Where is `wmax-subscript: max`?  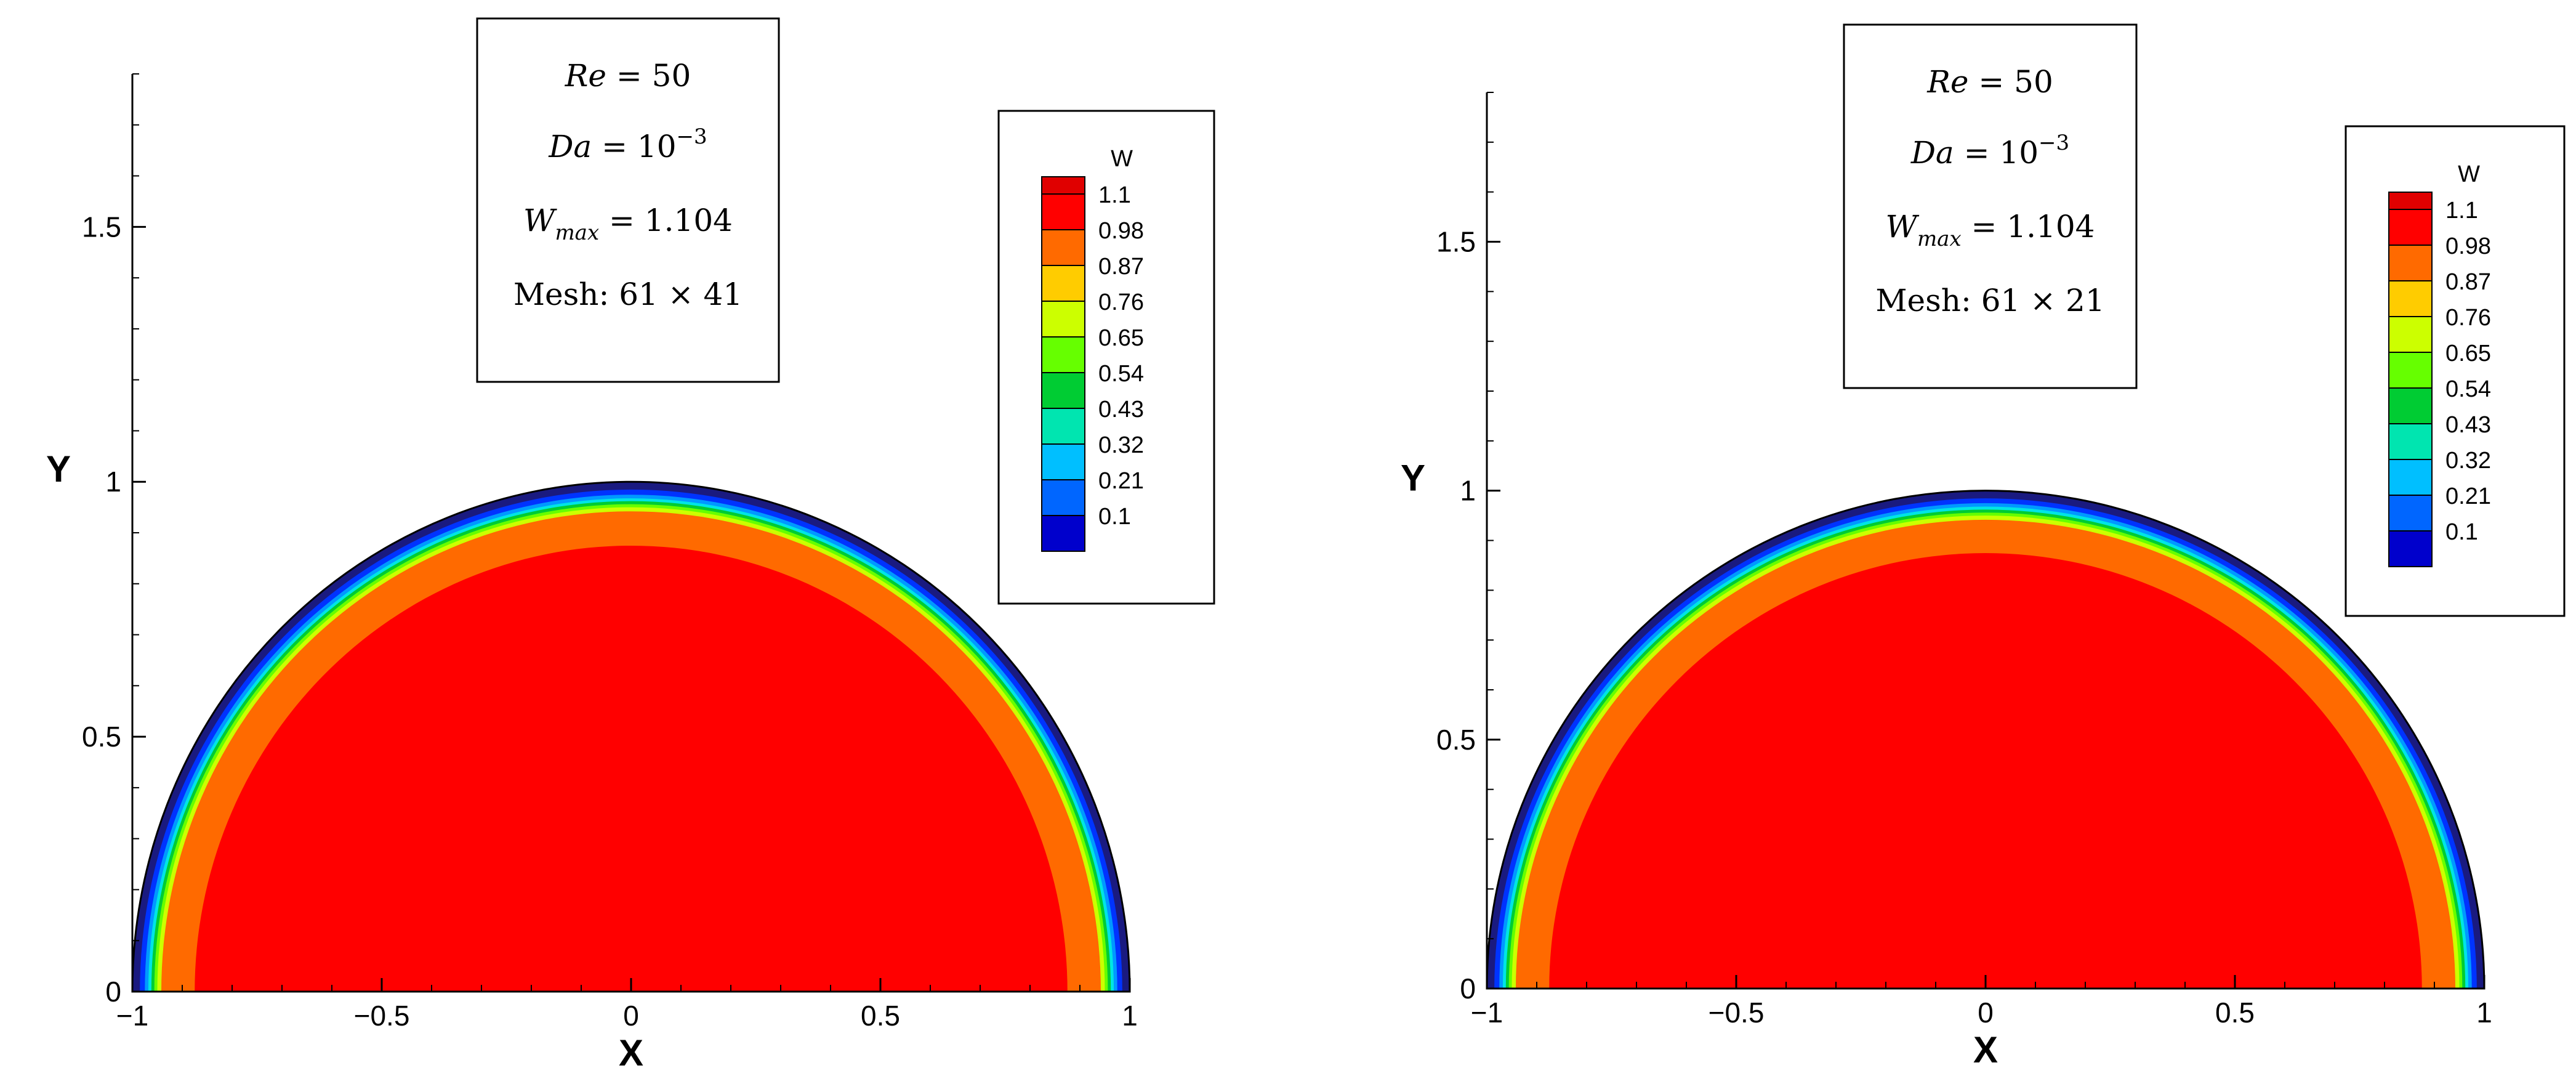
wmax-subscript: max is located at coordinates (577, 233).